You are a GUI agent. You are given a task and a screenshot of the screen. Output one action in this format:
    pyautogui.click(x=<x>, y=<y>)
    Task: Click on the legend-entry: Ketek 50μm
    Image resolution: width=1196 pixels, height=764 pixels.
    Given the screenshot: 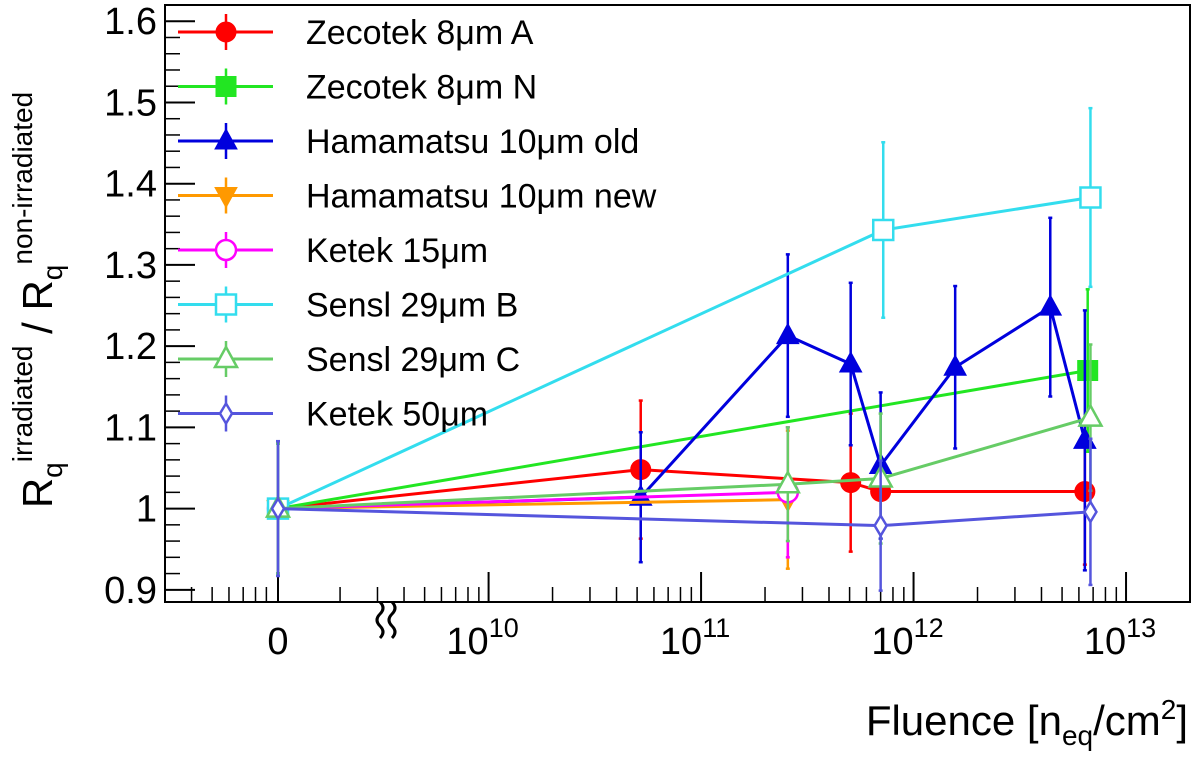 What is the action you would take?
    pyautogui.click(x=333, y=414)
    